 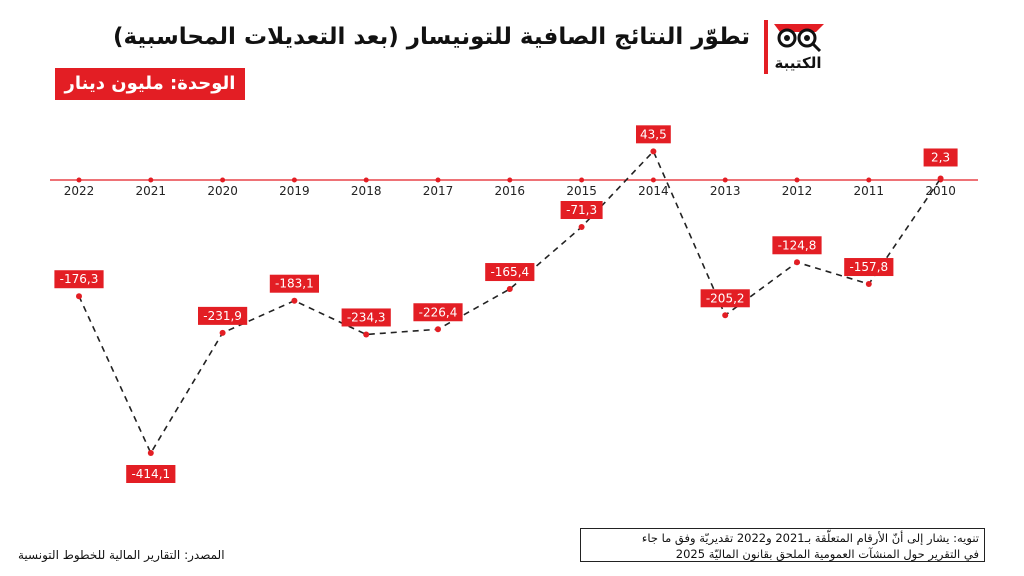 I want to click on x-tick-label: 2014, so click(x=653, y=191).